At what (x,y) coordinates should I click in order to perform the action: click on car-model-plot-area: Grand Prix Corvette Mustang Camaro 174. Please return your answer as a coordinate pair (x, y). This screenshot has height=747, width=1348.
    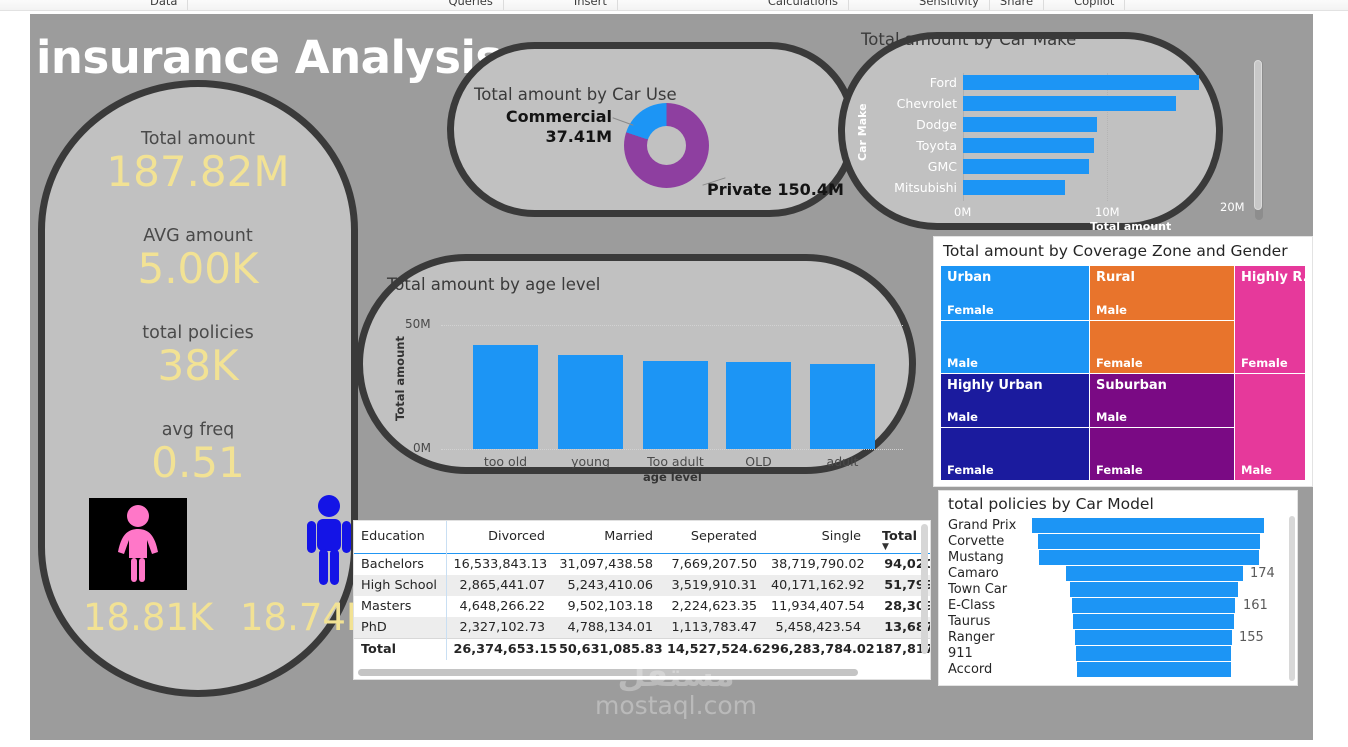
    Looking at the image, I should click on (1120, 600).